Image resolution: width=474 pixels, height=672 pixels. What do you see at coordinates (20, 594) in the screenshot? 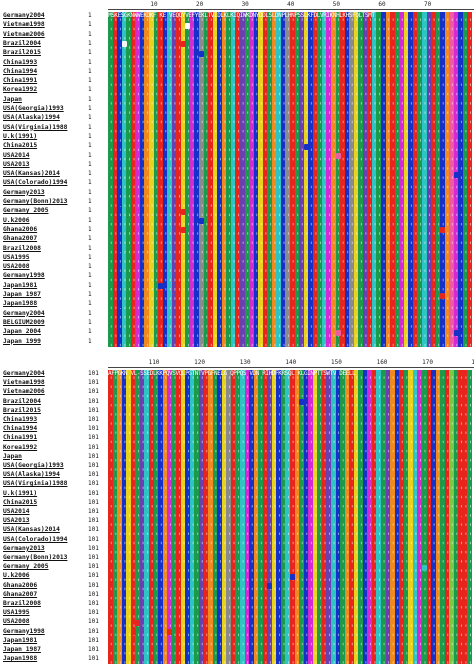
I see `sequence-name: Ghana2007` at bounding box center [20, 594].